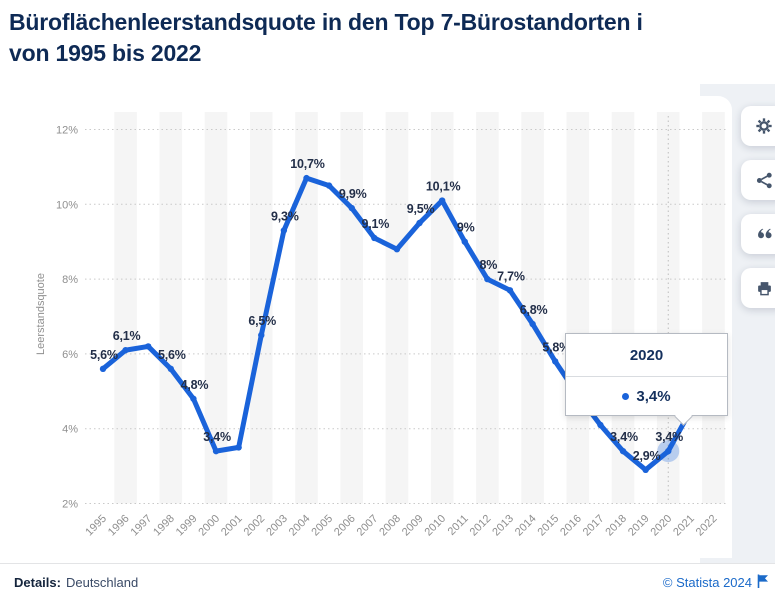 Image resolution: width=775 pixels, height=601 pixels. I want to click on page-title-line-2: von 1995 bis 2022, so click(105, 53).